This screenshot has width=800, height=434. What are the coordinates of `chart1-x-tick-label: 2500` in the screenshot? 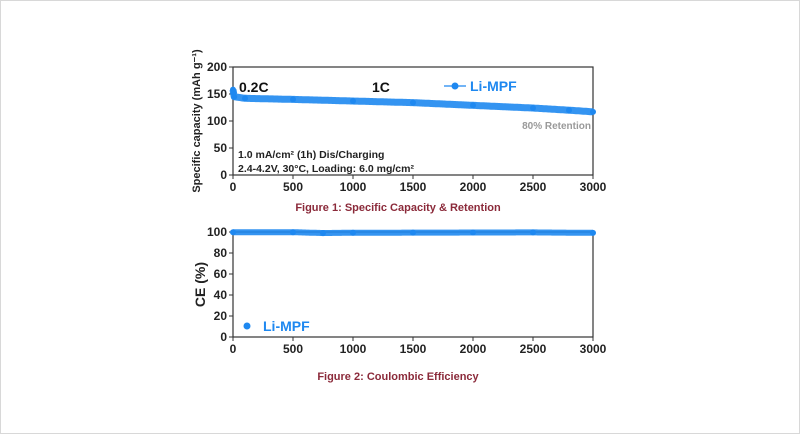 It's located at (533, 187).